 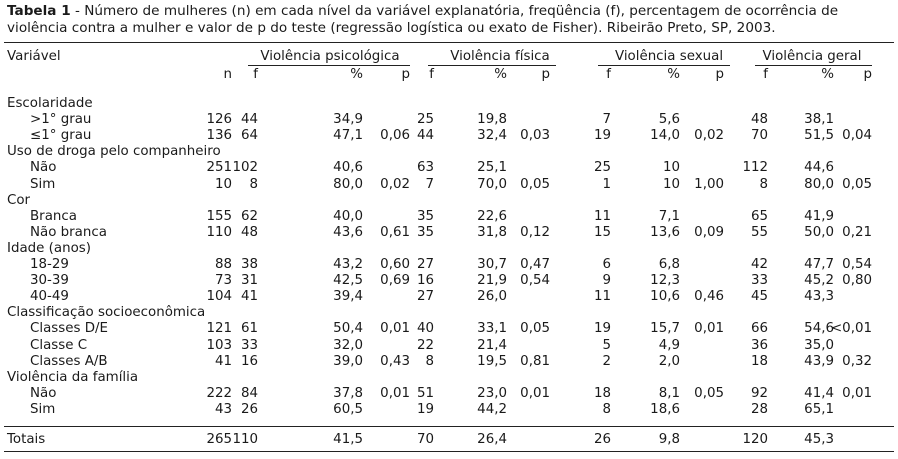 I want to click on table-cell: 30,7, so click(x=492, y=264).